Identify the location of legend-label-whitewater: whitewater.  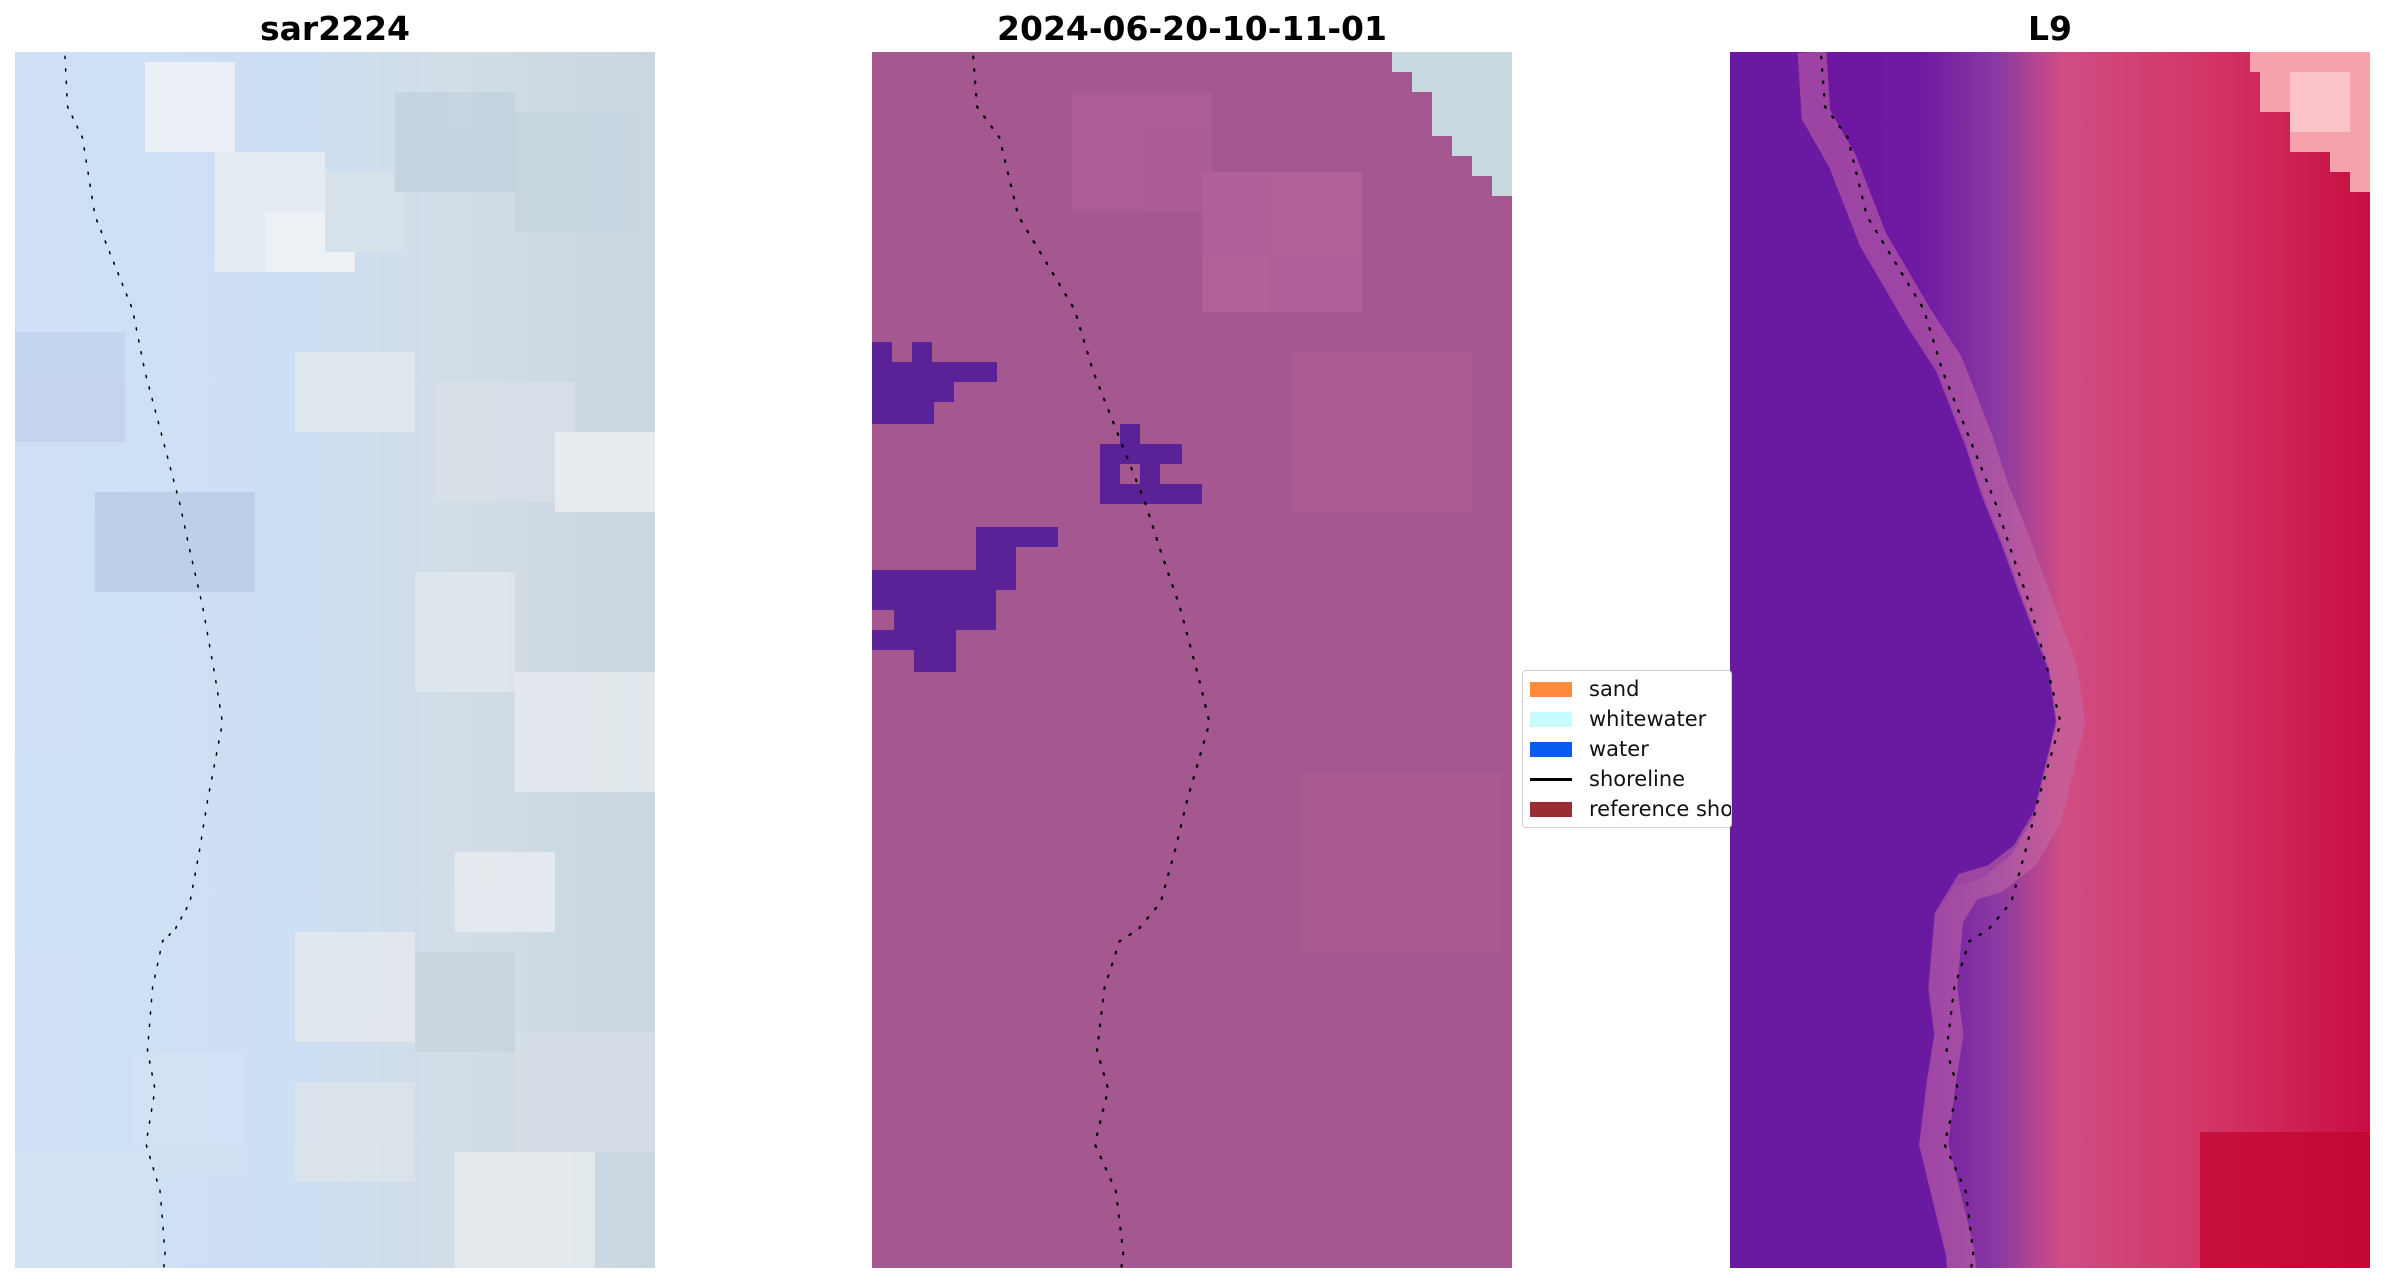
(1648, 719).